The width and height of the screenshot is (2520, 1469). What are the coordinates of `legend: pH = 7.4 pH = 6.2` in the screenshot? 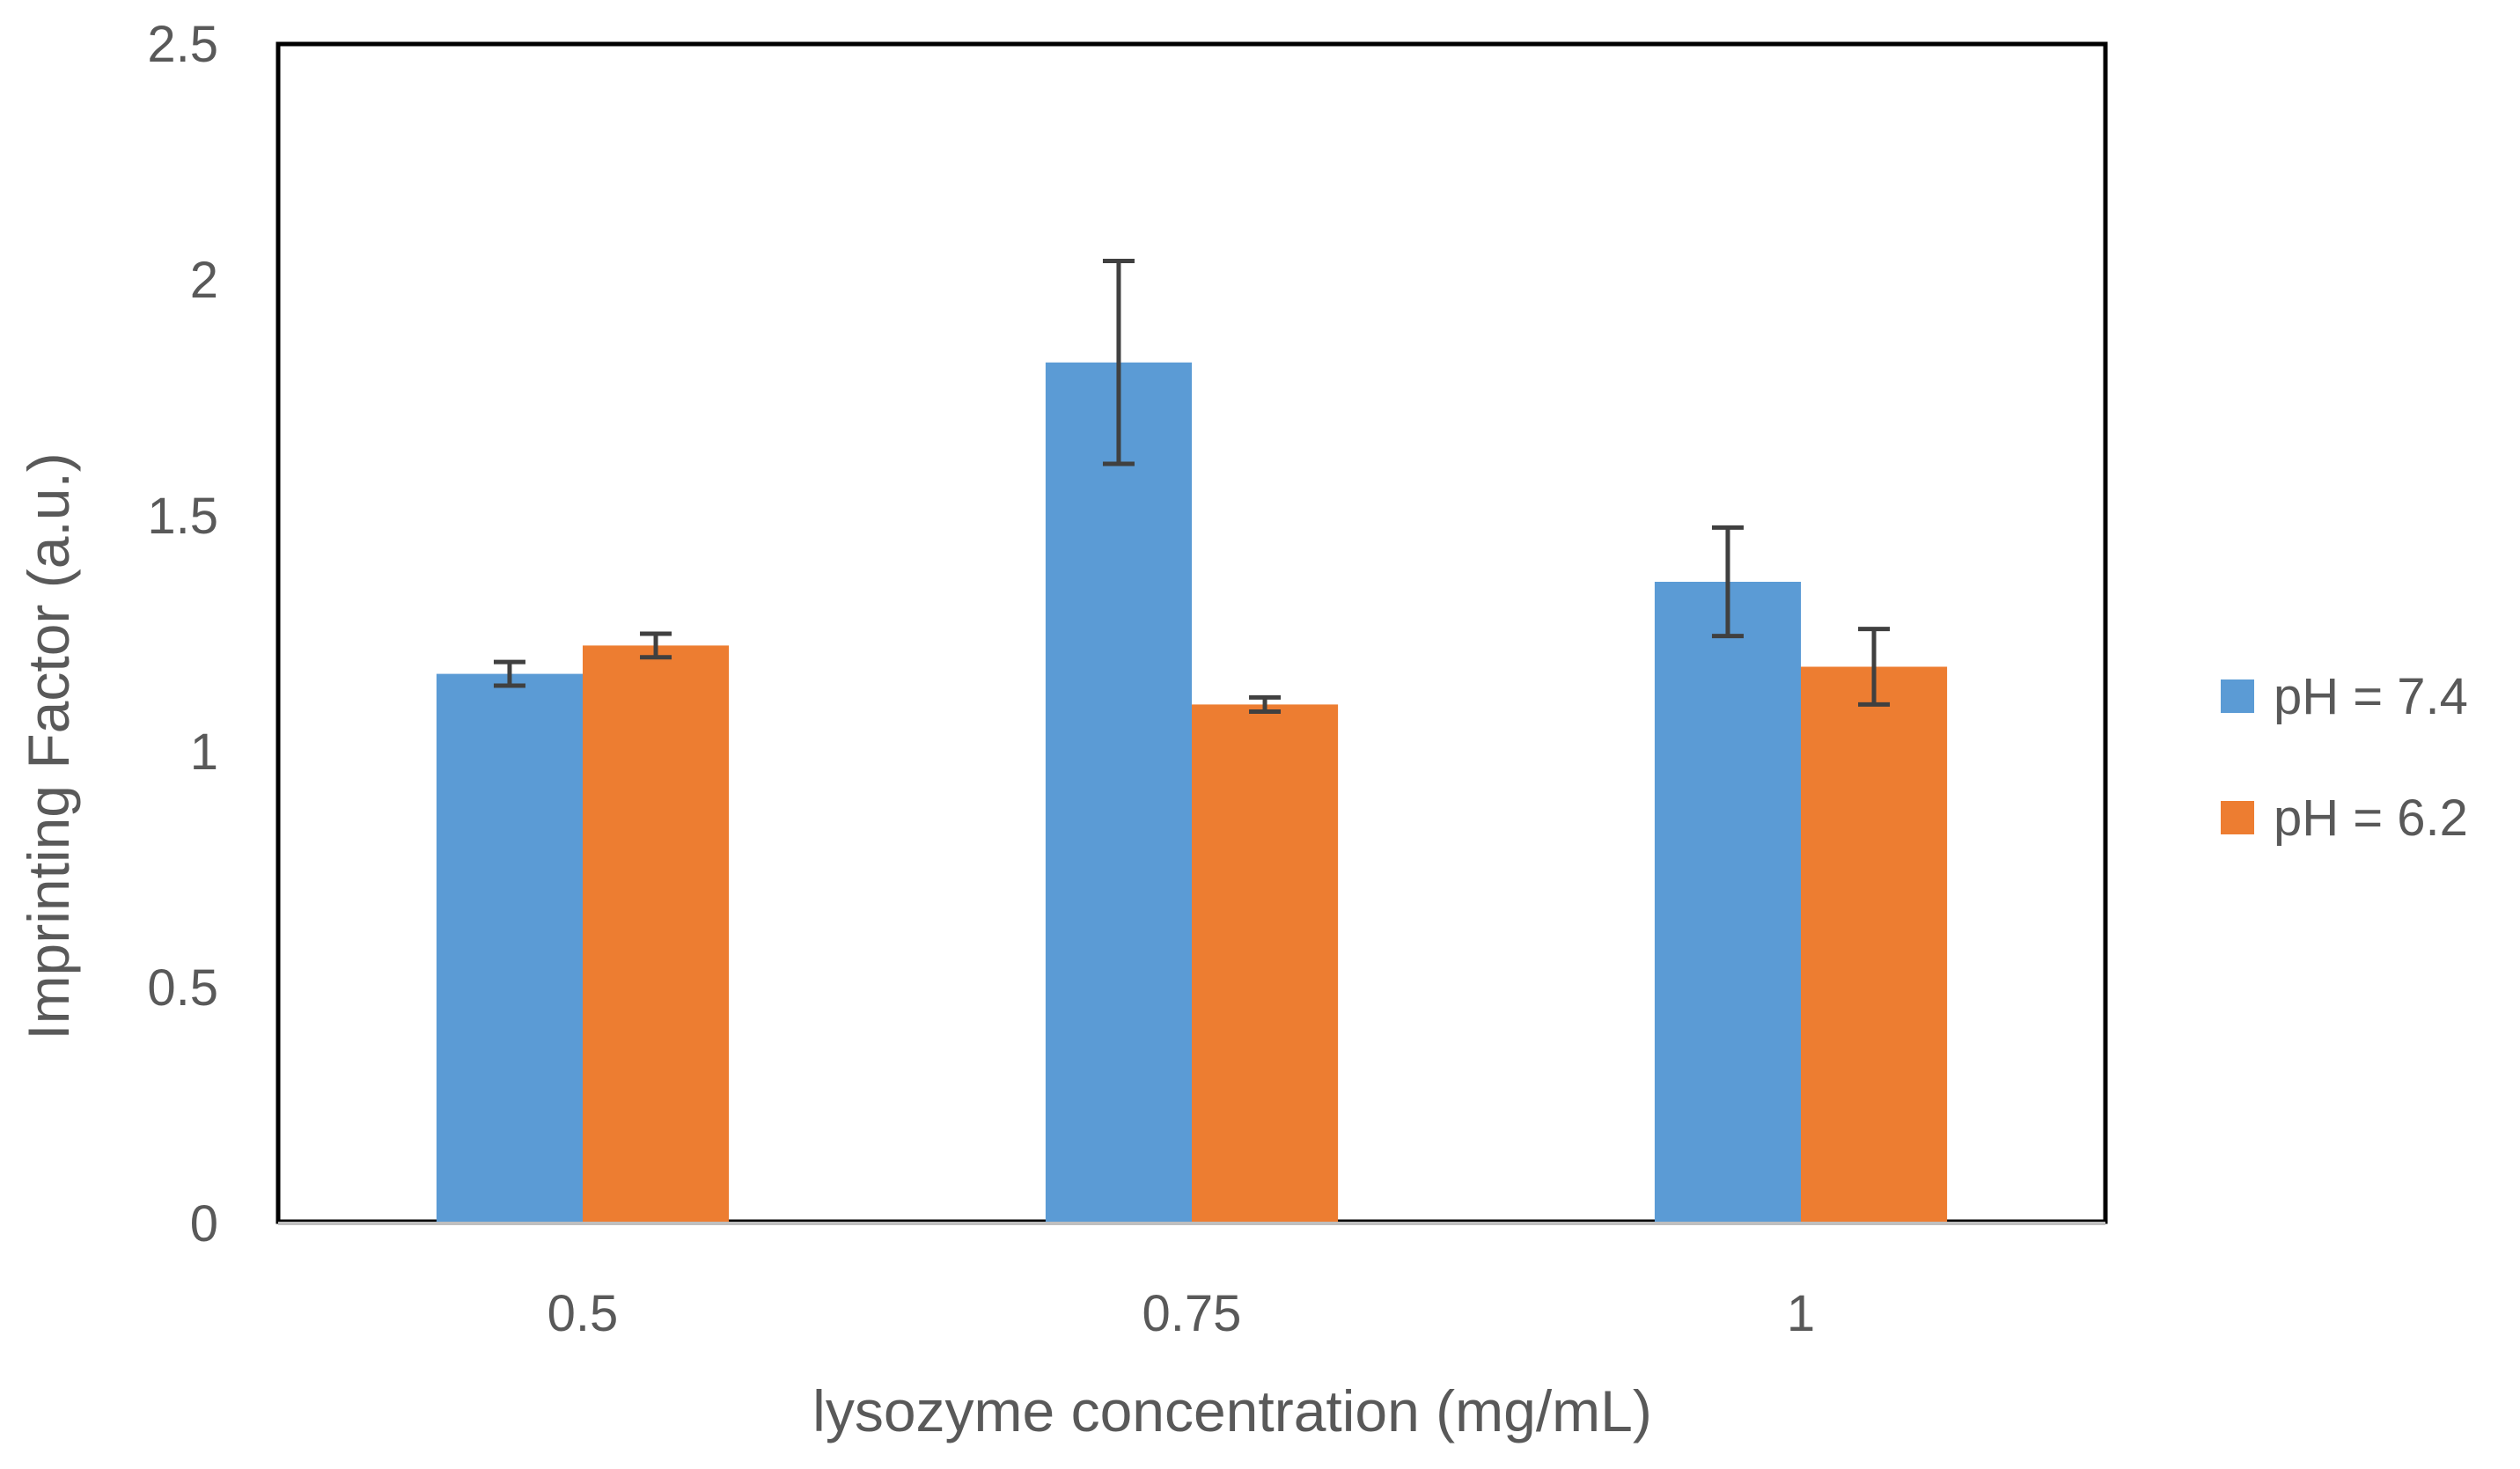 It's located at (2344, 757).